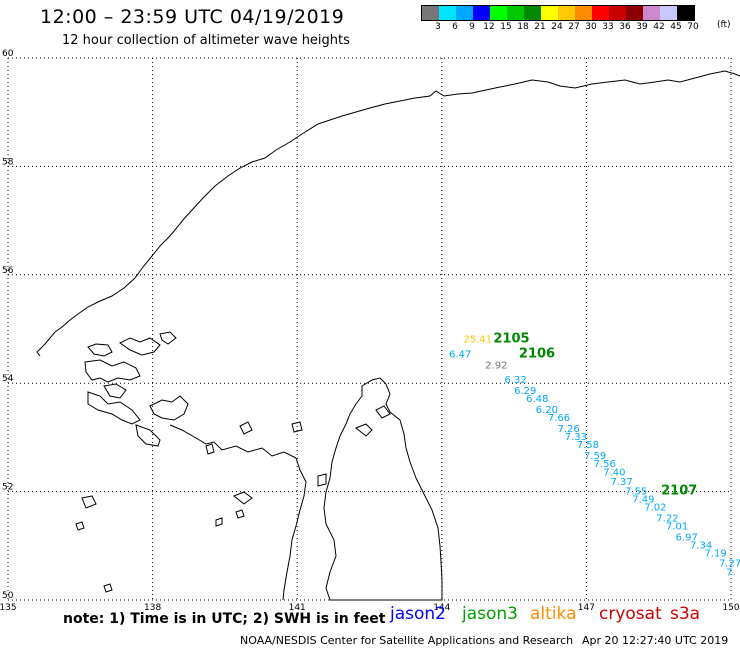  What do you see at coordinates (383, 489) in the screenshot?
I see `sakhalin-island` at bounding box center [383, 489].